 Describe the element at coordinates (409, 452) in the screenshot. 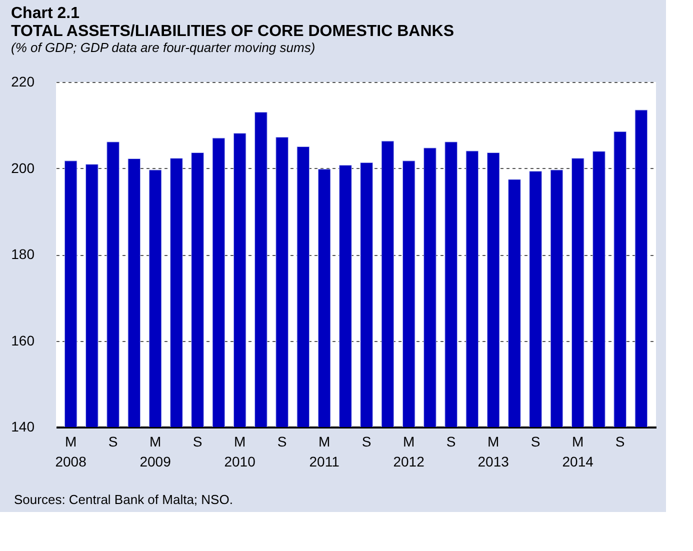

I see `x-tick-label: M 2012` at that location.